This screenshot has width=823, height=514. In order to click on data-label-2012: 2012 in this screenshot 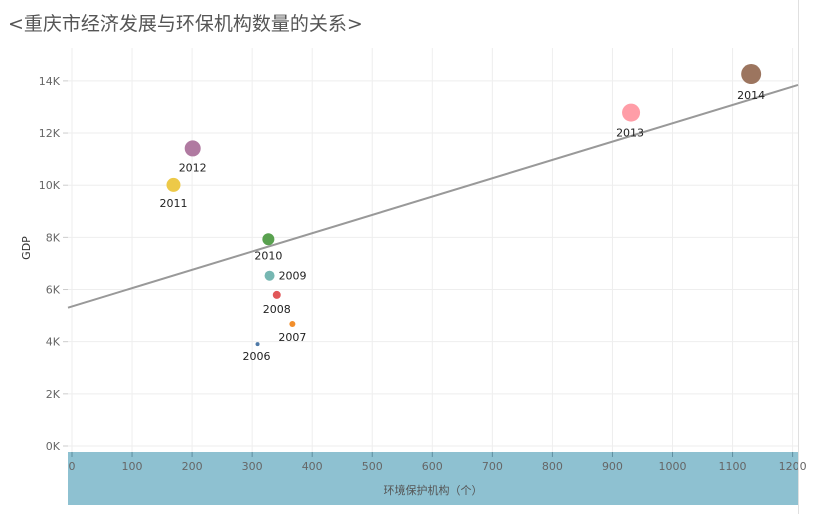, I will do `click(193, 167)`.